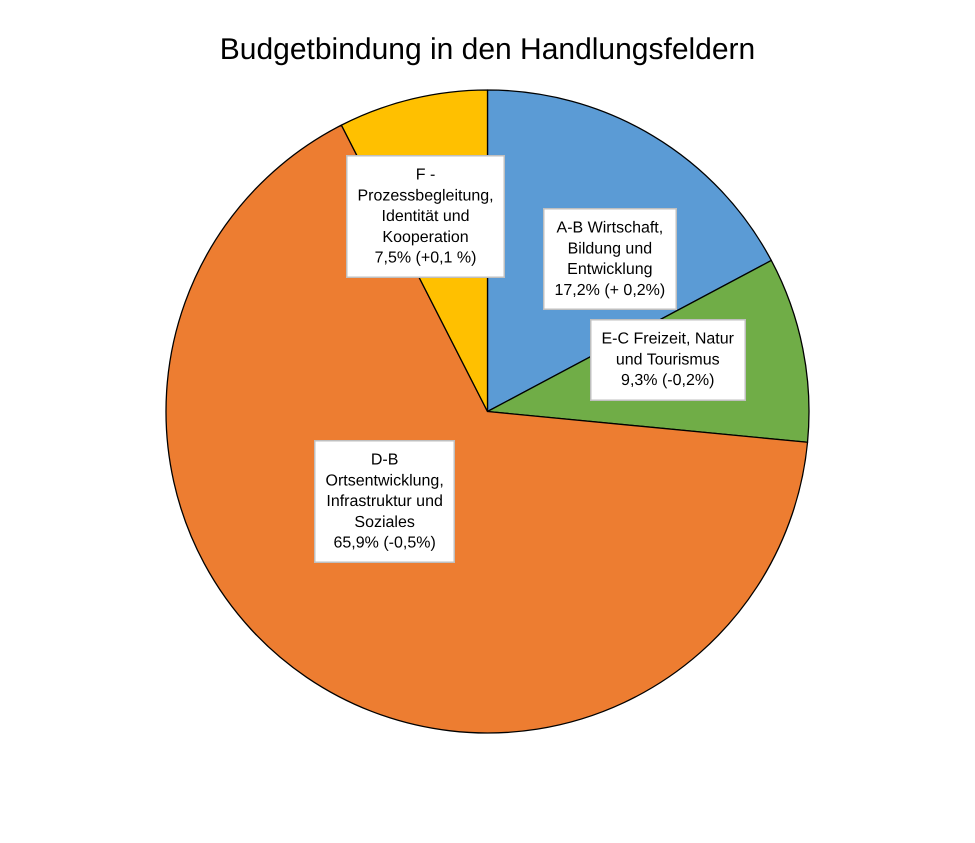  I want to click on data-label: 17,2% (+ 0,2%), so click(610, 290).